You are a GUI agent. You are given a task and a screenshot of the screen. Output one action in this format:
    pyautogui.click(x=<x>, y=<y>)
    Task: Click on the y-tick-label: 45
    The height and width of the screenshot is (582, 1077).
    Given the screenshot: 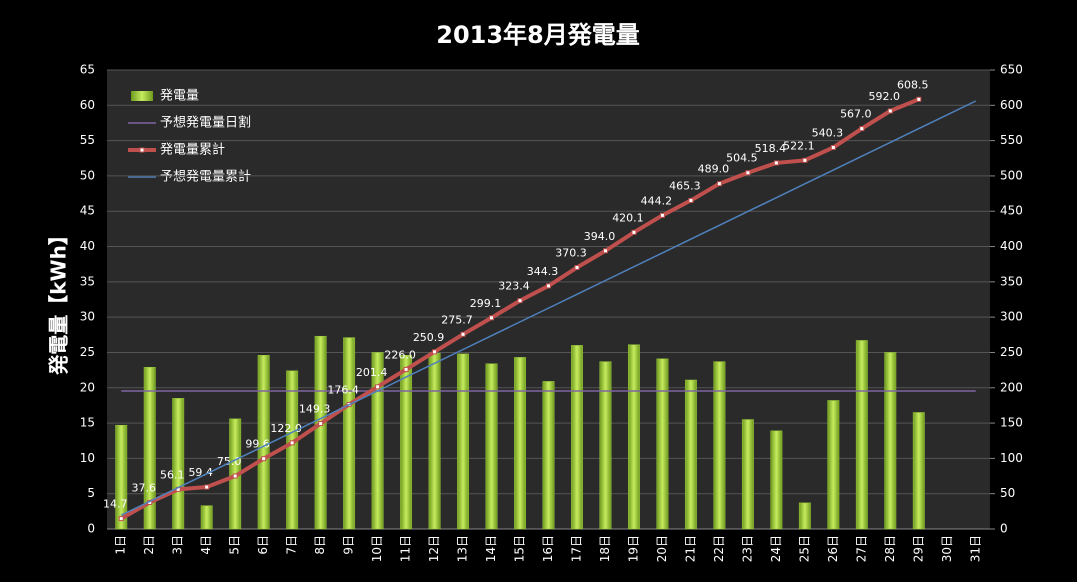 What is the action you would take?
    pyautogui.click(x=87, y=211)
    